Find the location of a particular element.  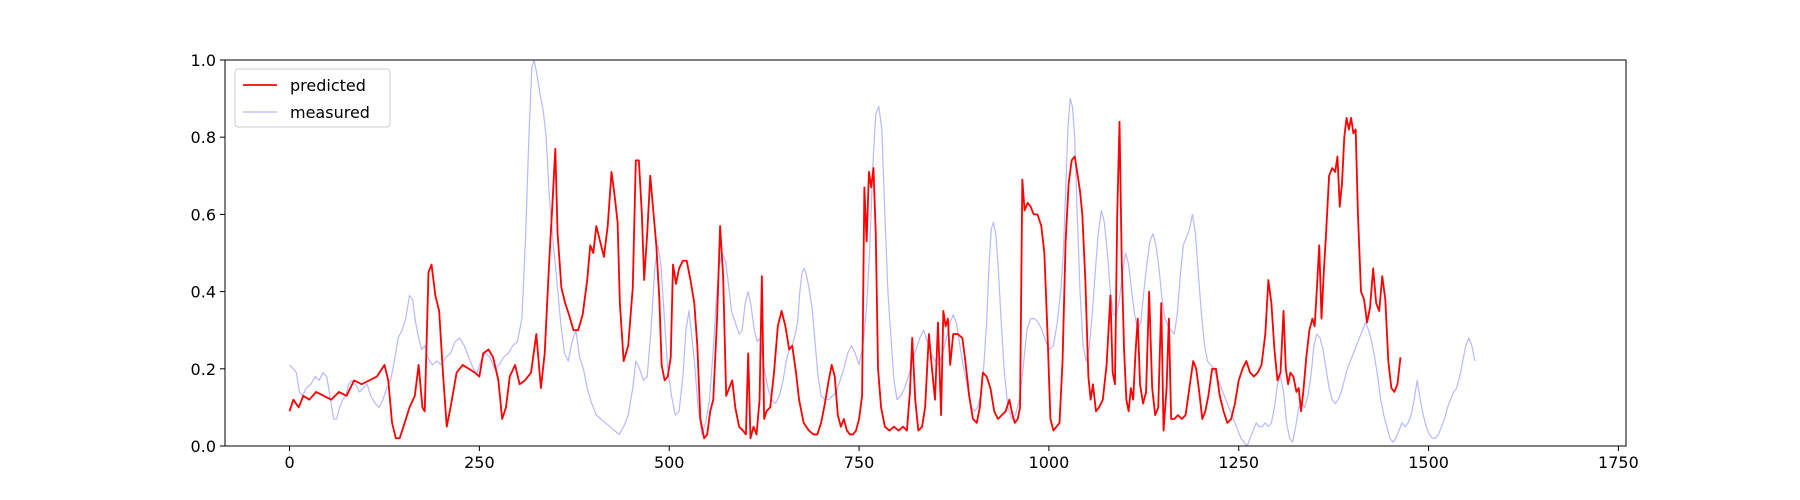

x-tick-label: 1750 is located at coordinates (1618, 462).